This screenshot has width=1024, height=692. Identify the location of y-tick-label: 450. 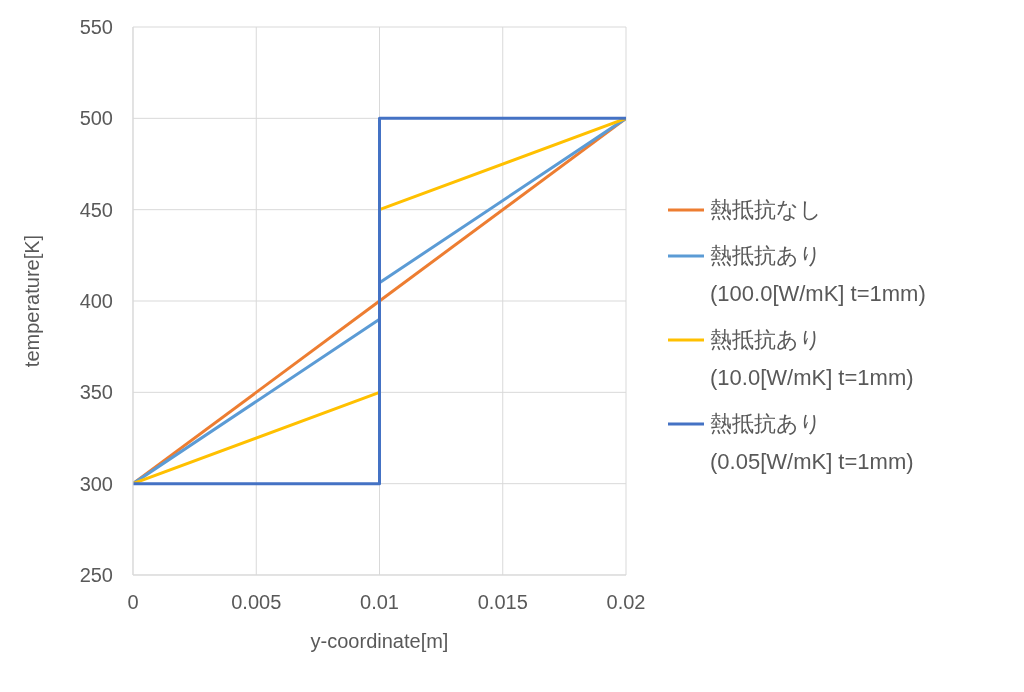
(96, 209).